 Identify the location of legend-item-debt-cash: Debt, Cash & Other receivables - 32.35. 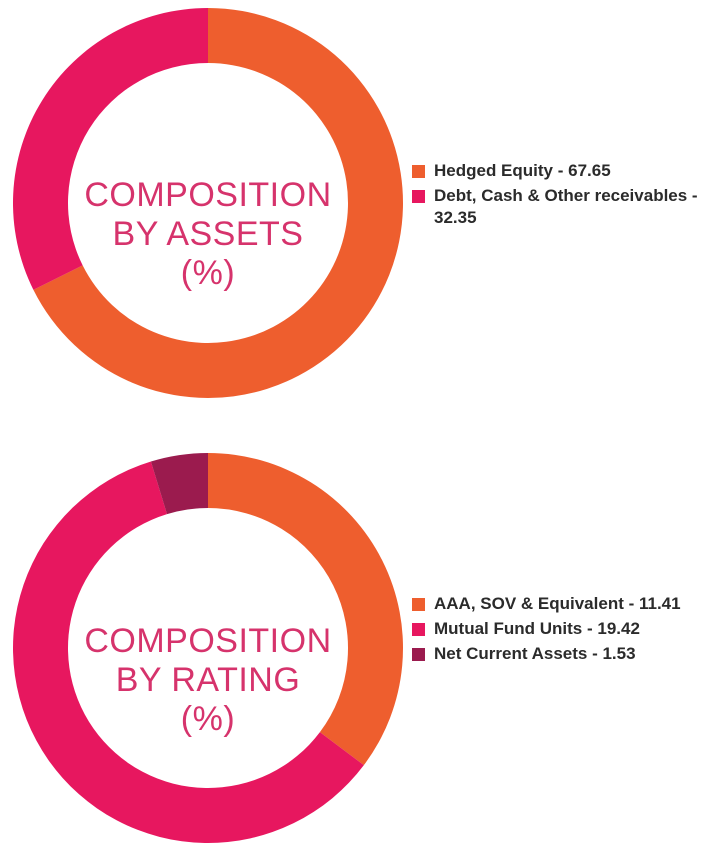
(562, 207).